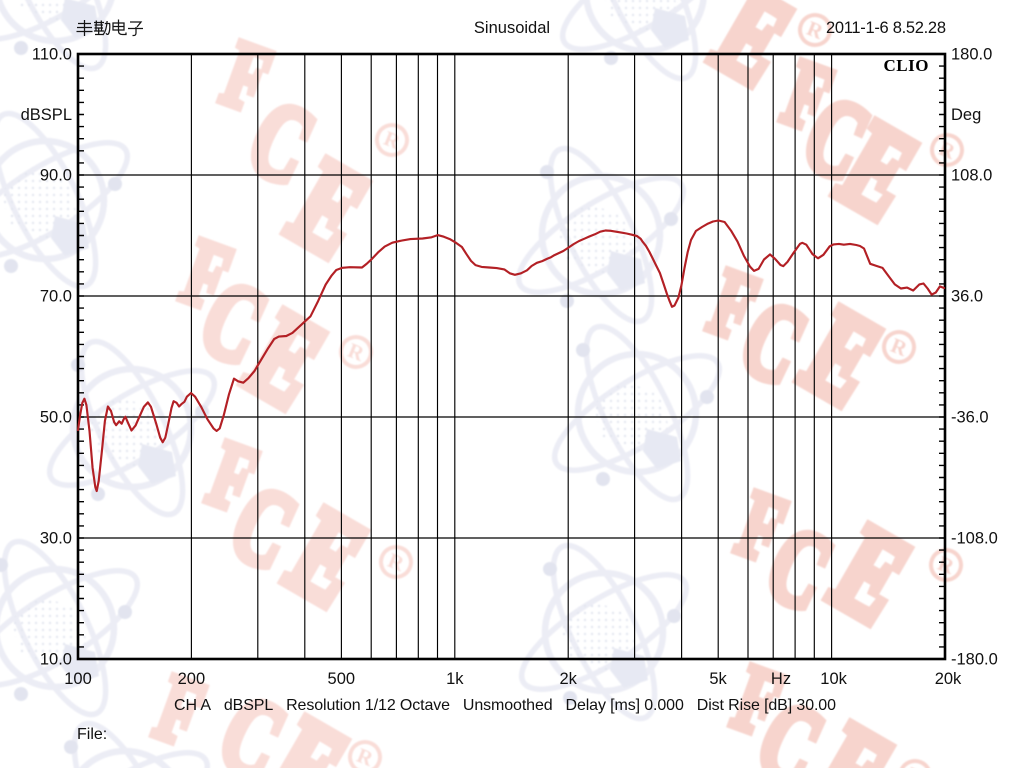 Image resolution: width=1024 pixels, height=768 pixels. Describe the element at coordinates (52, 55) in the screenshot. I see `svg-text: 110.0` at that location.